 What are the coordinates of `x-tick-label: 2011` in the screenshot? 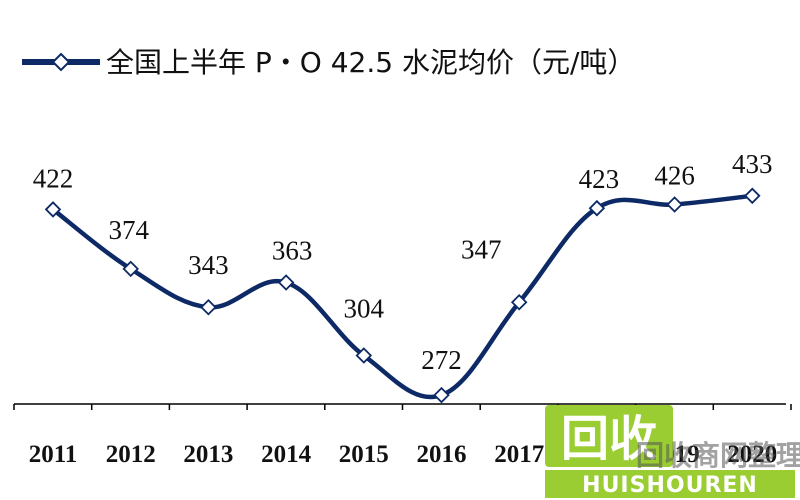 It's located at (53, 454).